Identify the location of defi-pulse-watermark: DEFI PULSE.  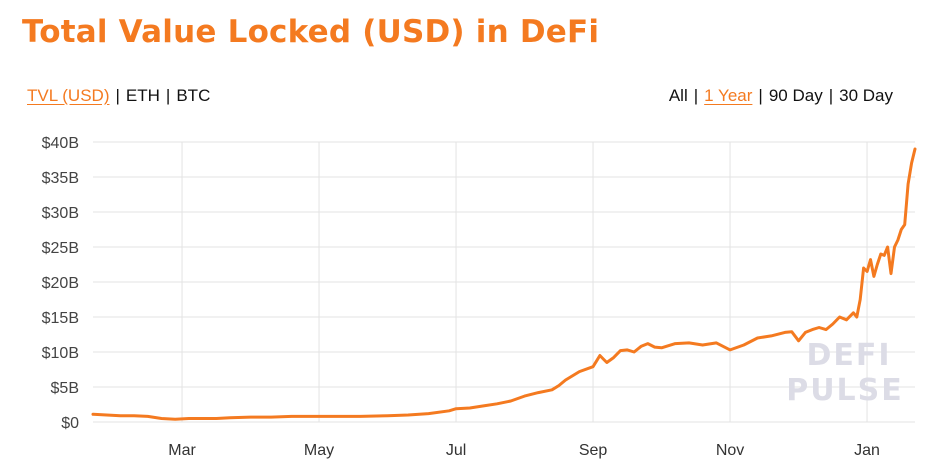
(845, 373).